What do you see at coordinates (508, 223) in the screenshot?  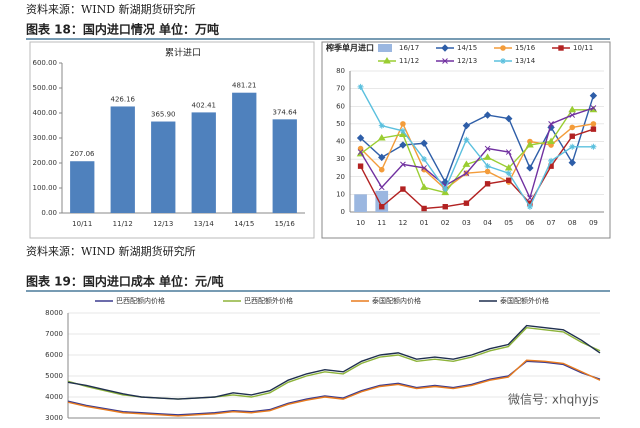 I see `x-tick-label: 05` at bounding box center [508, 223].